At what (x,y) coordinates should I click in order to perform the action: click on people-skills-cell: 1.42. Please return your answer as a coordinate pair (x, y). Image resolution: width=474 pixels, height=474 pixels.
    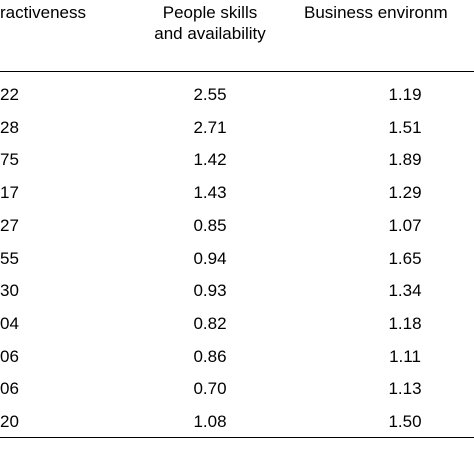
    Looking at the image, I should click on (210, 160).